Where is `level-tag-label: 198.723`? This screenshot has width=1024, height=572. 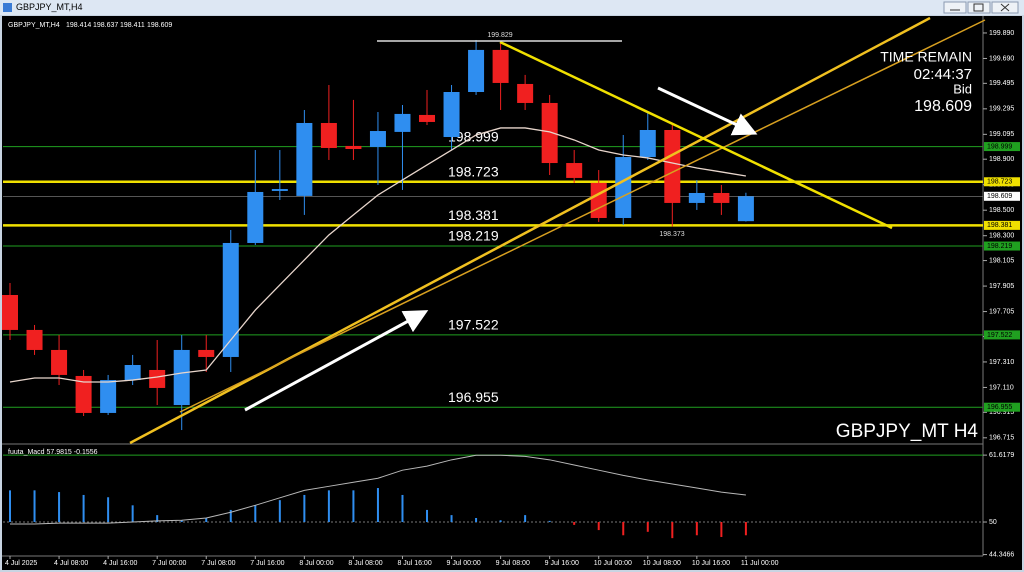
level-tag-label: 198.723 is located at coordinates (999, 182).